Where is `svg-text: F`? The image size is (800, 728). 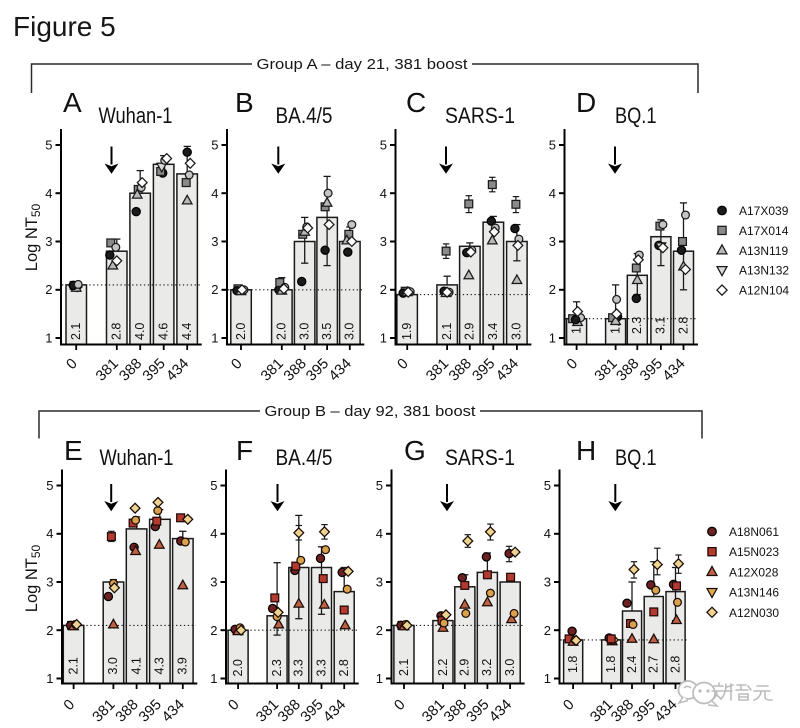
svg-text: F is located at coordinates (244, 450).